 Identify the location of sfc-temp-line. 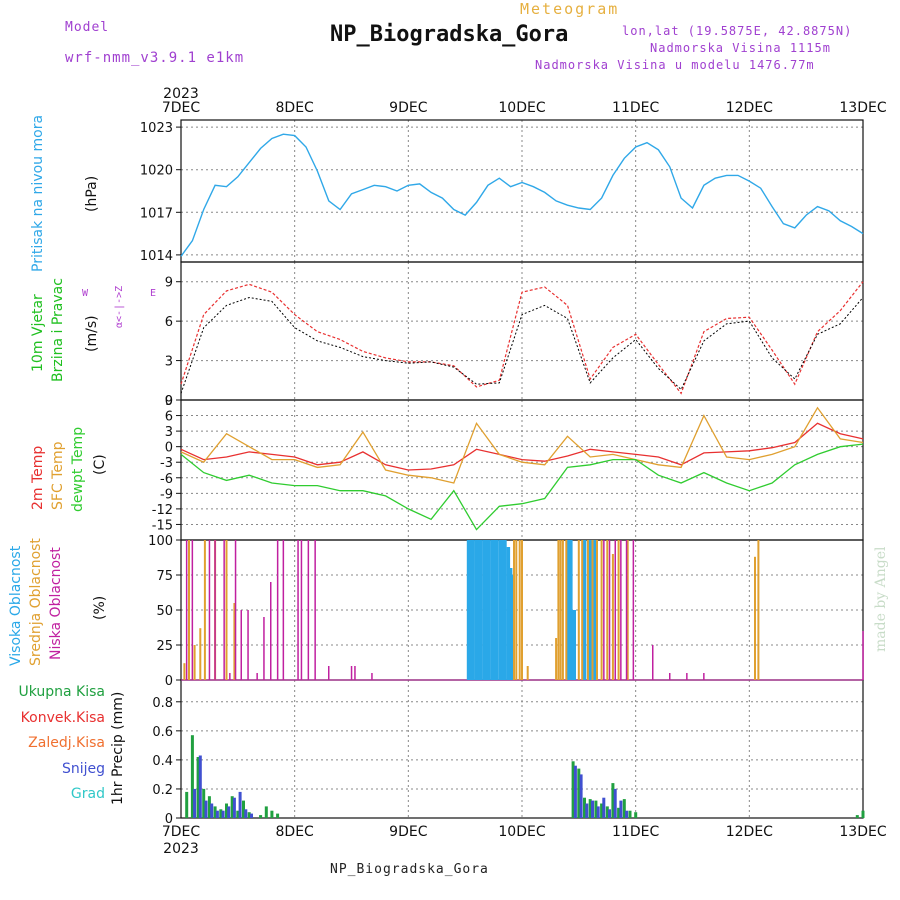
(522, 445).